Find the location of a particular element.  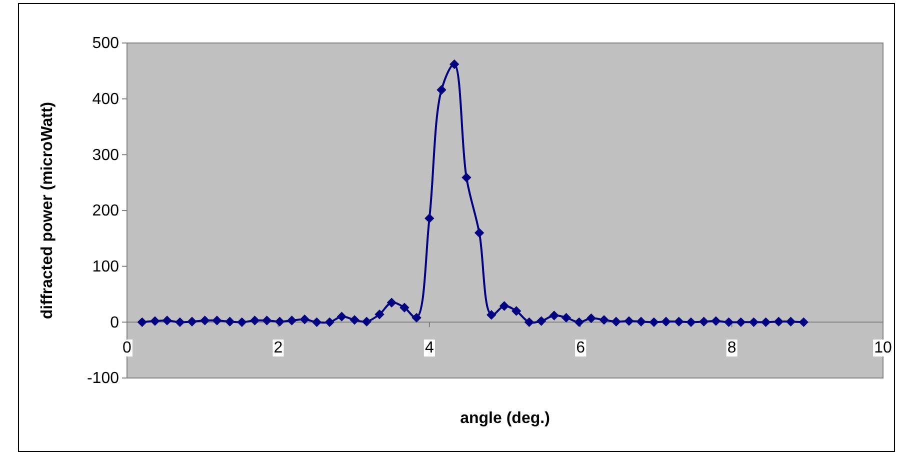

x-axis-title: angle (deg.) is located at coordinates (505, 418).